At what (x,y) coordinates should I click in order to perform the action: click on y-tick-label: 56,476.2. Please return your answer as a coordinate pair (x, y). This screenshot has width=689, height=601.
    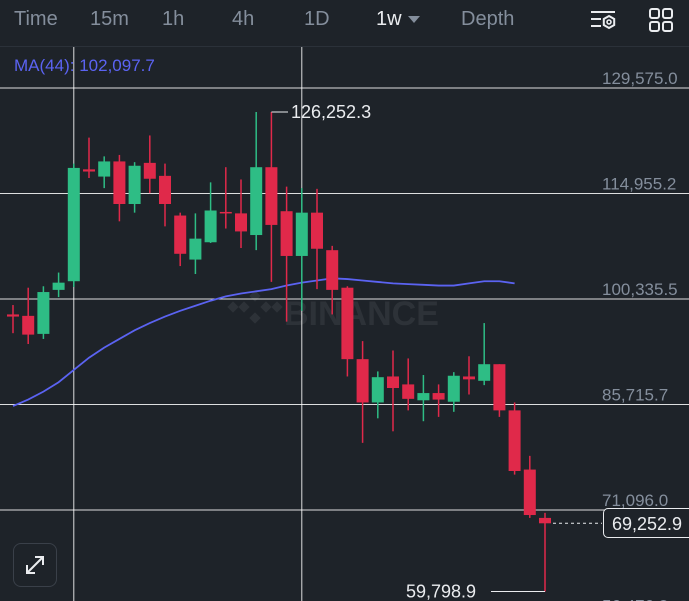
    Looking at the image, I should click on (635, 599).